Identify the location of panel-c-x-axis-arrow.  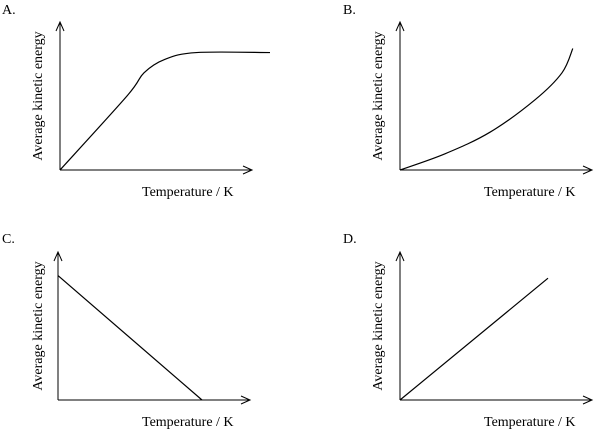
(246, 400).